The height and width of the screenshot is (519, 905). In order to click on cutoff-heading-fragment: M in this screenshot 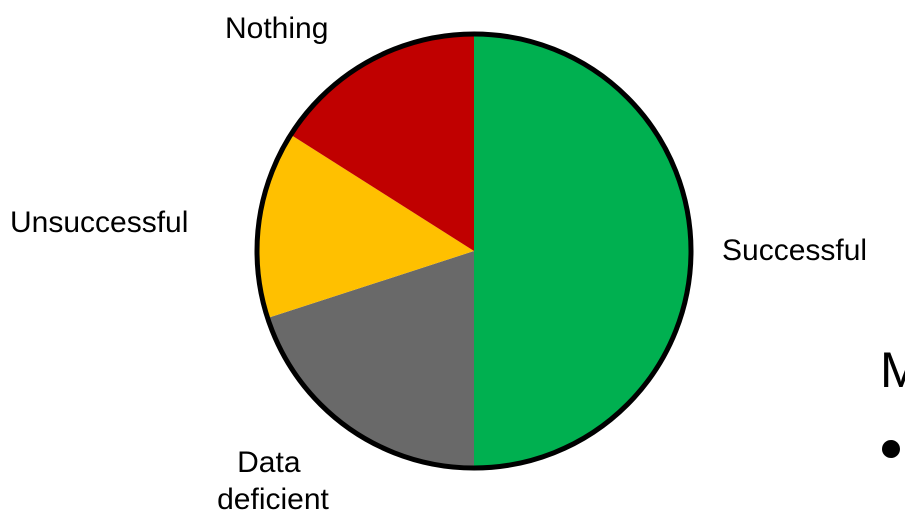, I will do `click(892, 370)`.